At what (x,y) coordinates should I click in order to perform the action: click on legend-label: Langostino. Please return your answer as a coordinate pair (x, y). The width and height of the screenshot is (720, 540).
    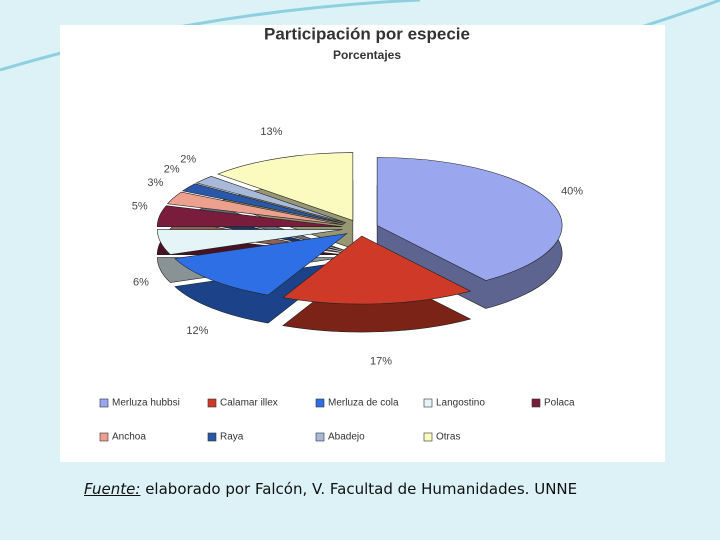
    Looking at the image, I should click on (460, 403).